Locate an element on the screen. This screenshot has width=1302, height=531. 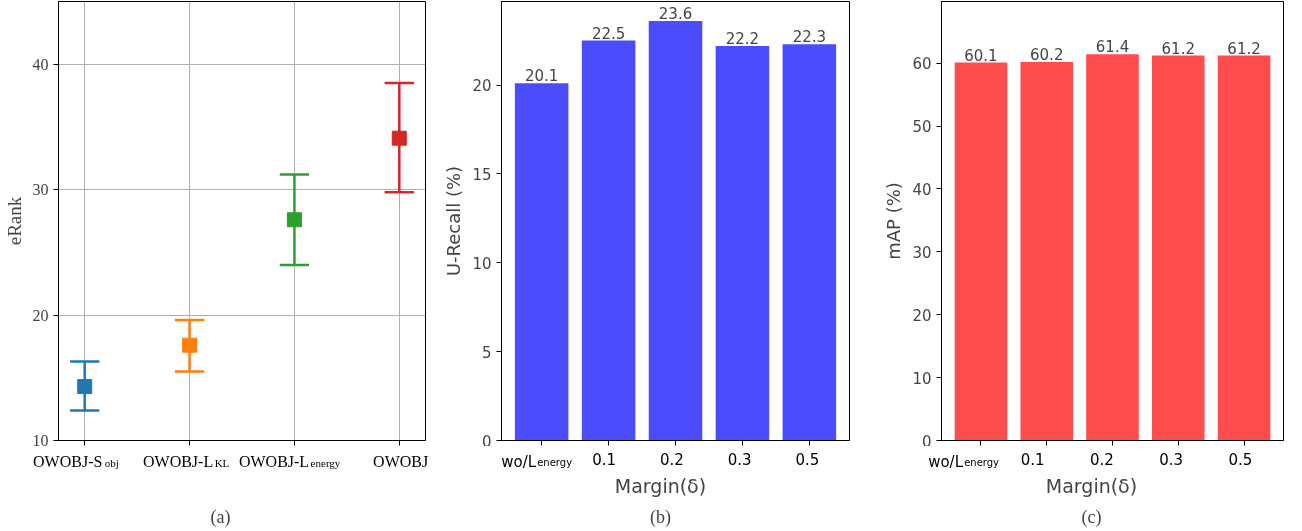
x-tick-label: OWOBJ-LKL is located at coordinates (186, 461).